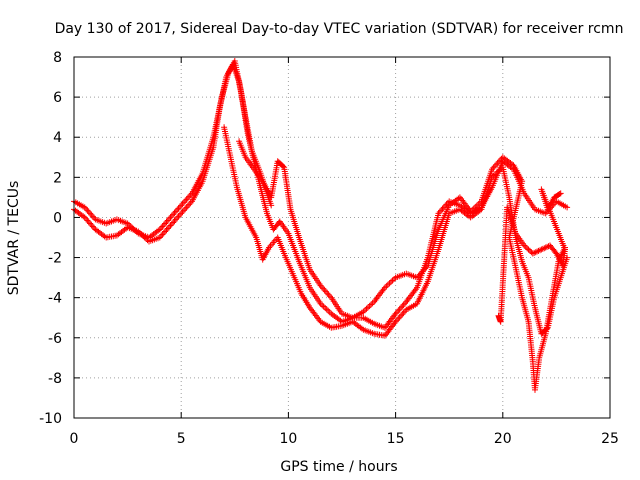 Image resolution: width=640 pixels, height=480 pixels. What do you see at coordinates (288, 439) in the screenshot?
I see `x-tick-label: 10` at bounding box center [288, 439].